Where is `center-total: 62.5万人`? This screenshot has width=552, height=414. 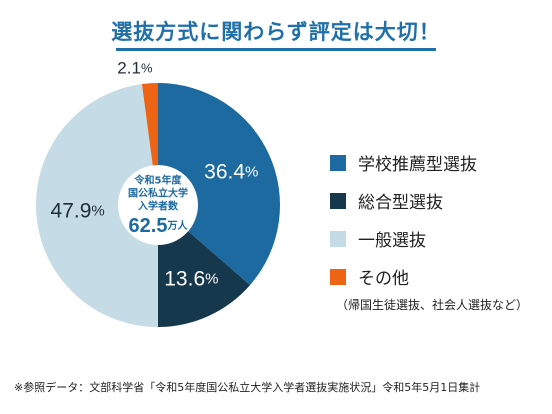 center-total: 62.5万人 is located at coordinates (159, 226).